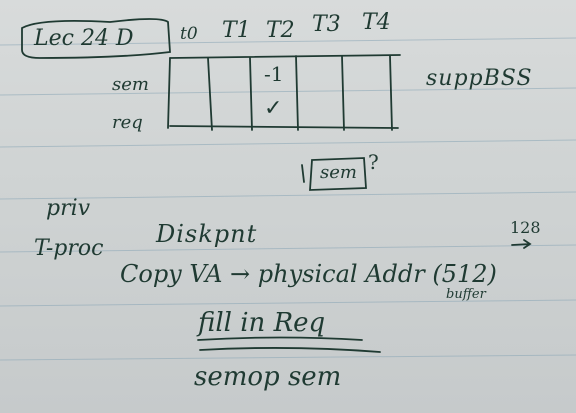  What do you see at coordinates (236, 30) in the screenshot?
I see `column-header-t1: T1` at bounding box center [236, 30].